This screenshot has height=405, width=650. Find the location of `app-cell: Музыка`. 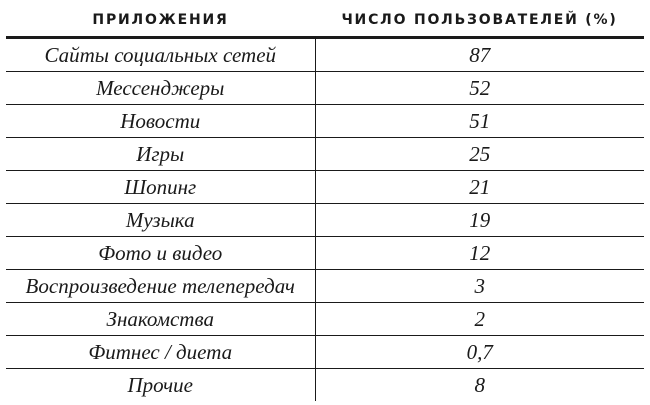

app-cell: Музыка is located at coordinates (161, 220).